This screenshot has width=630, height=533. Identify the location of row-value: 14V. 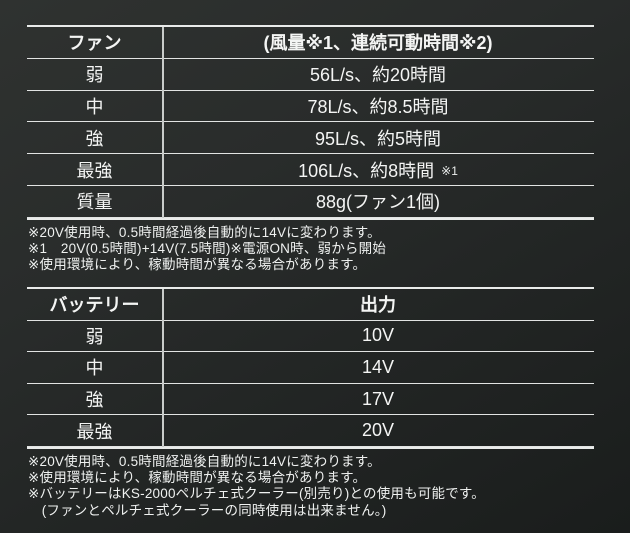
(378, 366).